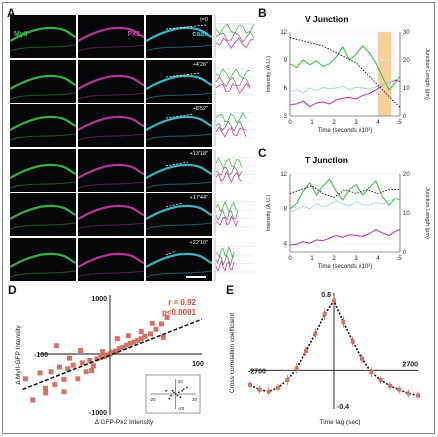 The image size is (438, 437). What do you see at coordinates (133, 34) in the screenshot?
I see `channel-label-pk2: Pk2` at bounding box center [133, 34].